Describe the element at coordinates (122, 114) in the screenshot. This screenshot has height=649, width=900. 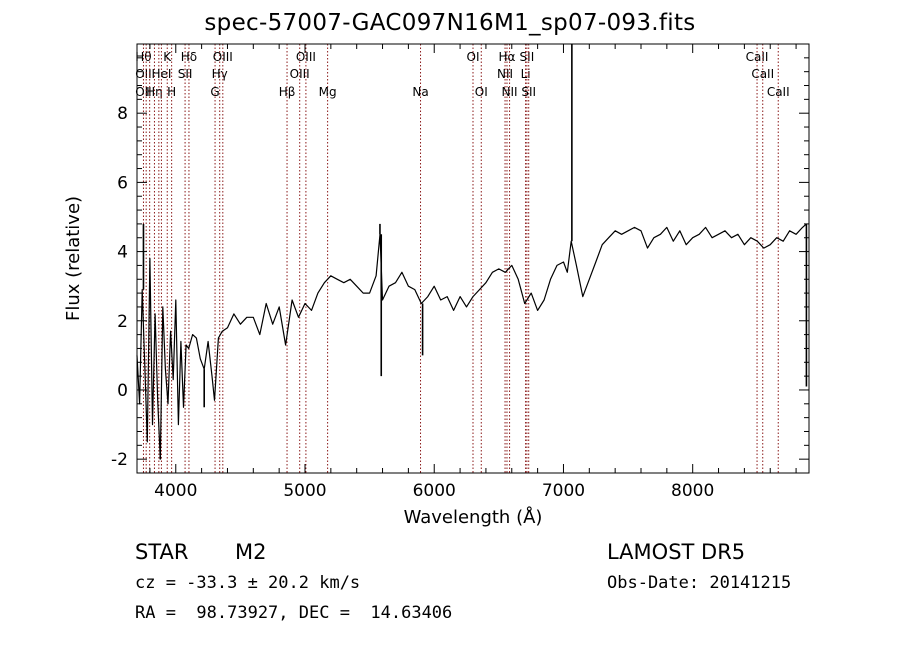
I see `y-tick-label: 8` at that location.